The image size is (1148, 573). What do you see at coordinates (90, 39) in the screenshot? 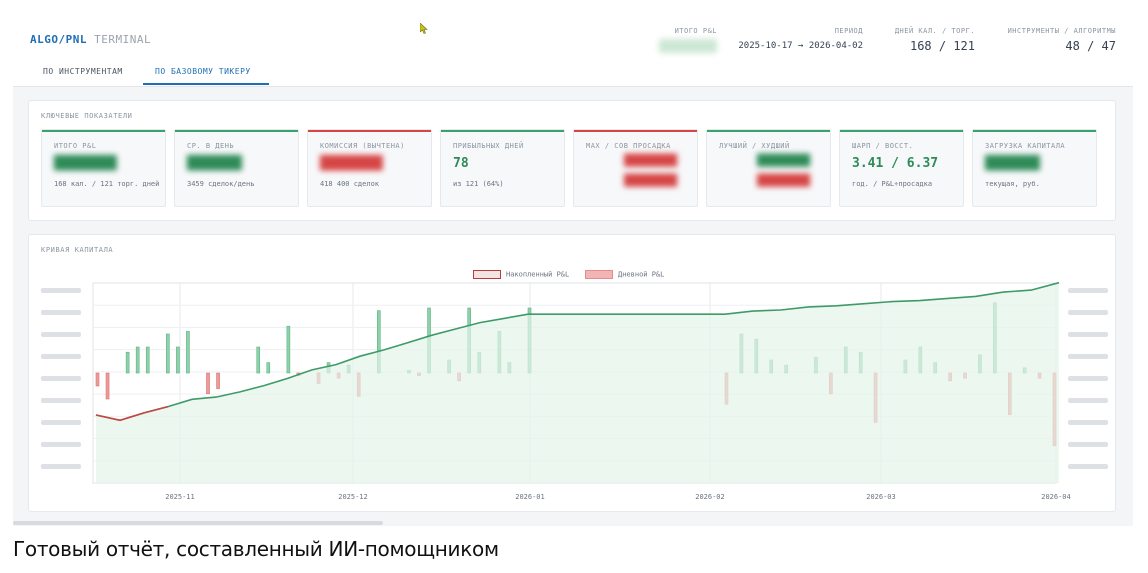
I see `app-logo: ALGO/PNL TERMINAL` at bounding box center [90, 39].